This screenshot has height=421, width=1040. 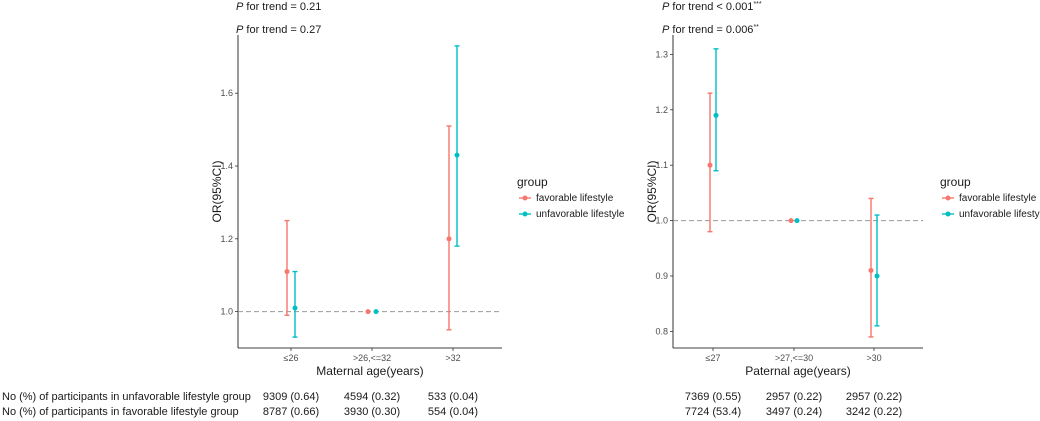 I want to click on panel1-count-unfavorable: 533 (0.04), so click(x=453, y=397).